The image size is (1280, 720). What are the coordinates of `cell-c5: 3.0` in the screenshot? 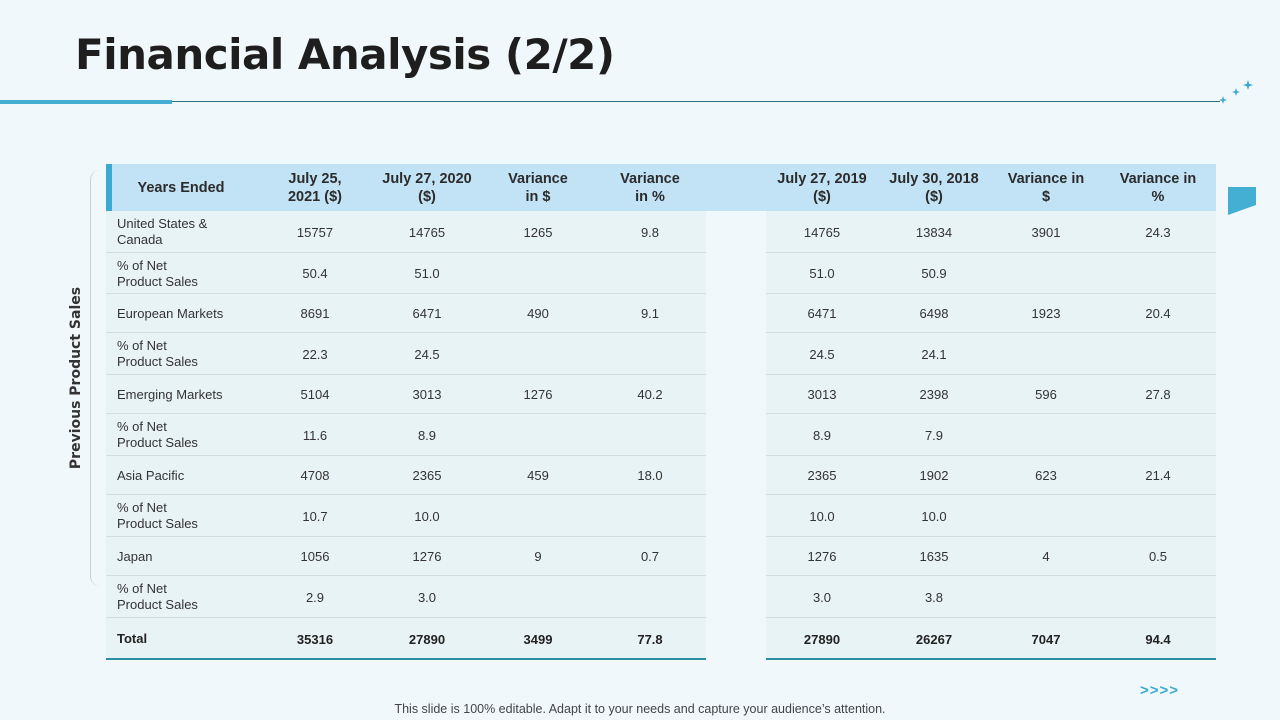 It's located at (822, 597).